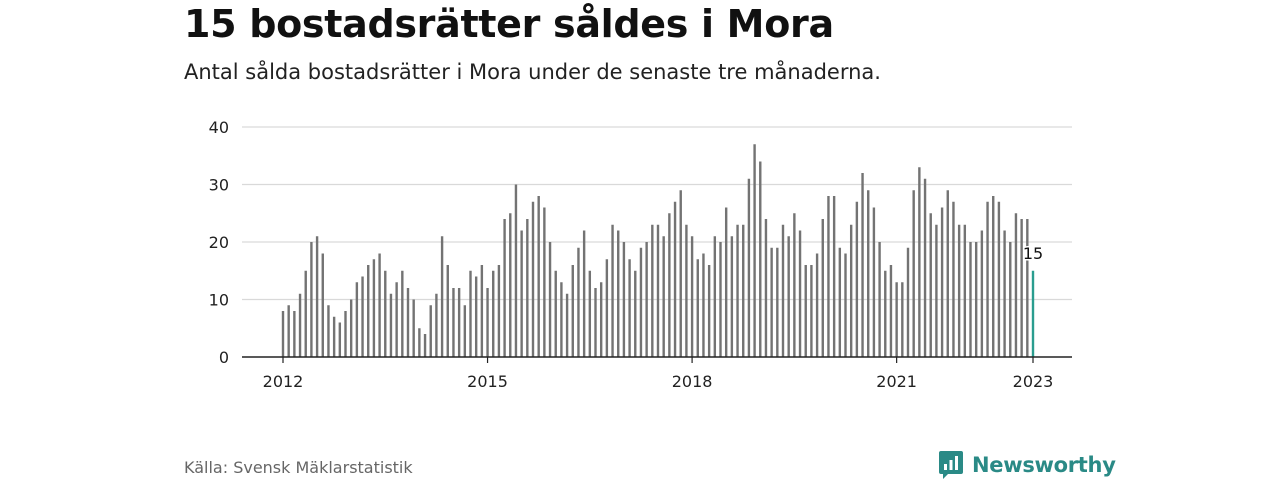 The width and height of the screenshot is (1280, 480). I want to click on y-tick-label: 20, so click(219, 242).